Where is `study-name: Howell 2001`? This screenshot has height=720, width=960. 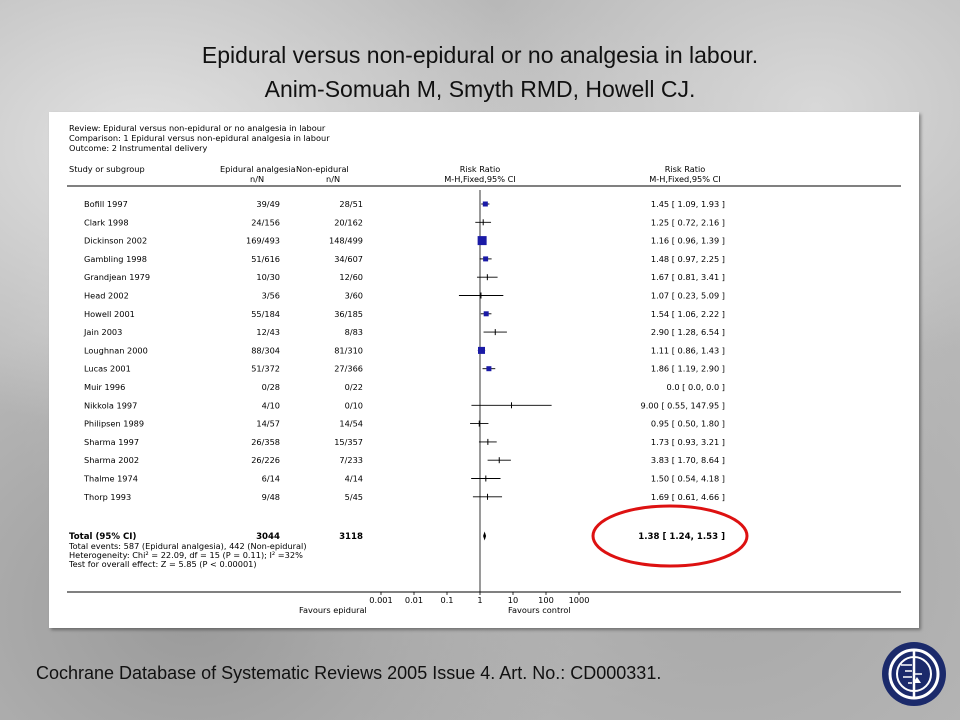 study-name: Howell 2001 is located at coordinates (109, 314).